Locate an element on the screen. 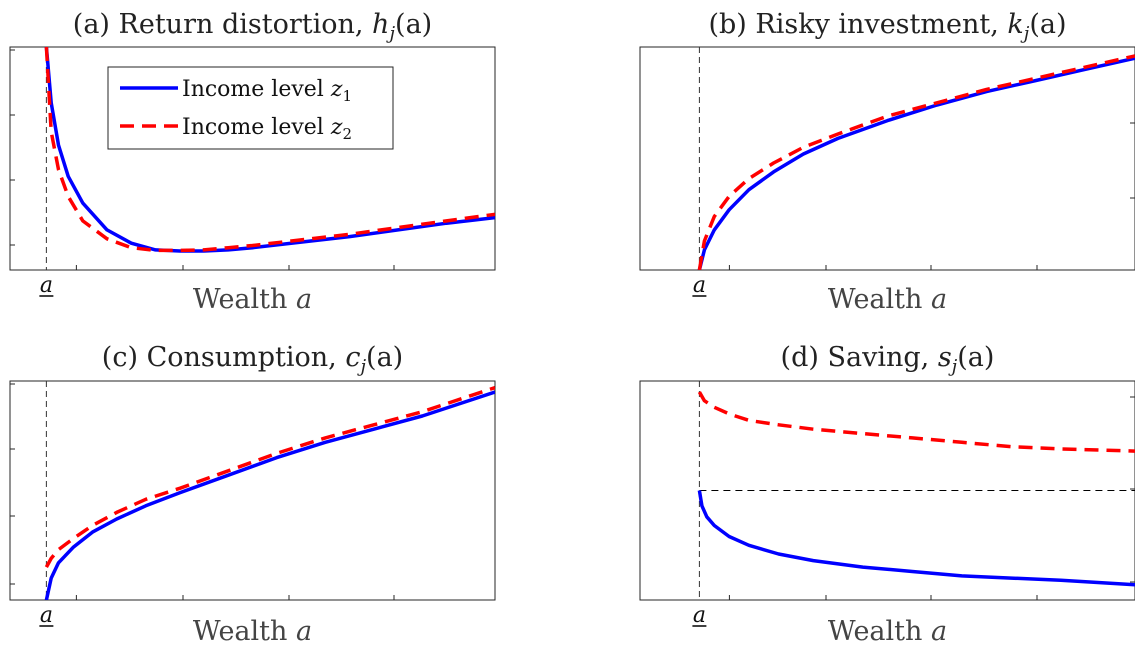  legend: Income level z1 Income level z2 is located at coordinates (250, 108).